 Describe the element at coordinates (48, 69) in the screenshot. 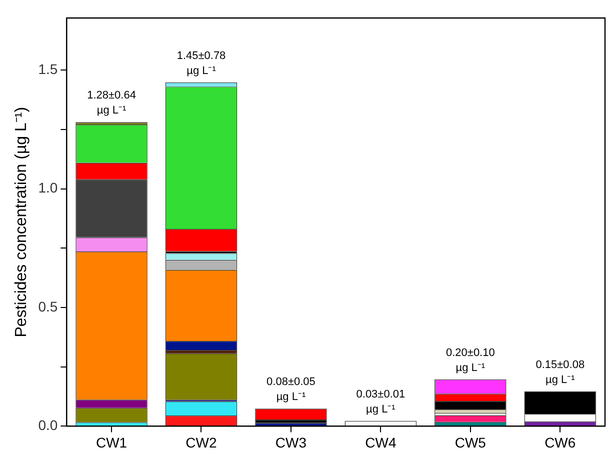

I see `y-tick-label: 1.5` at that location.